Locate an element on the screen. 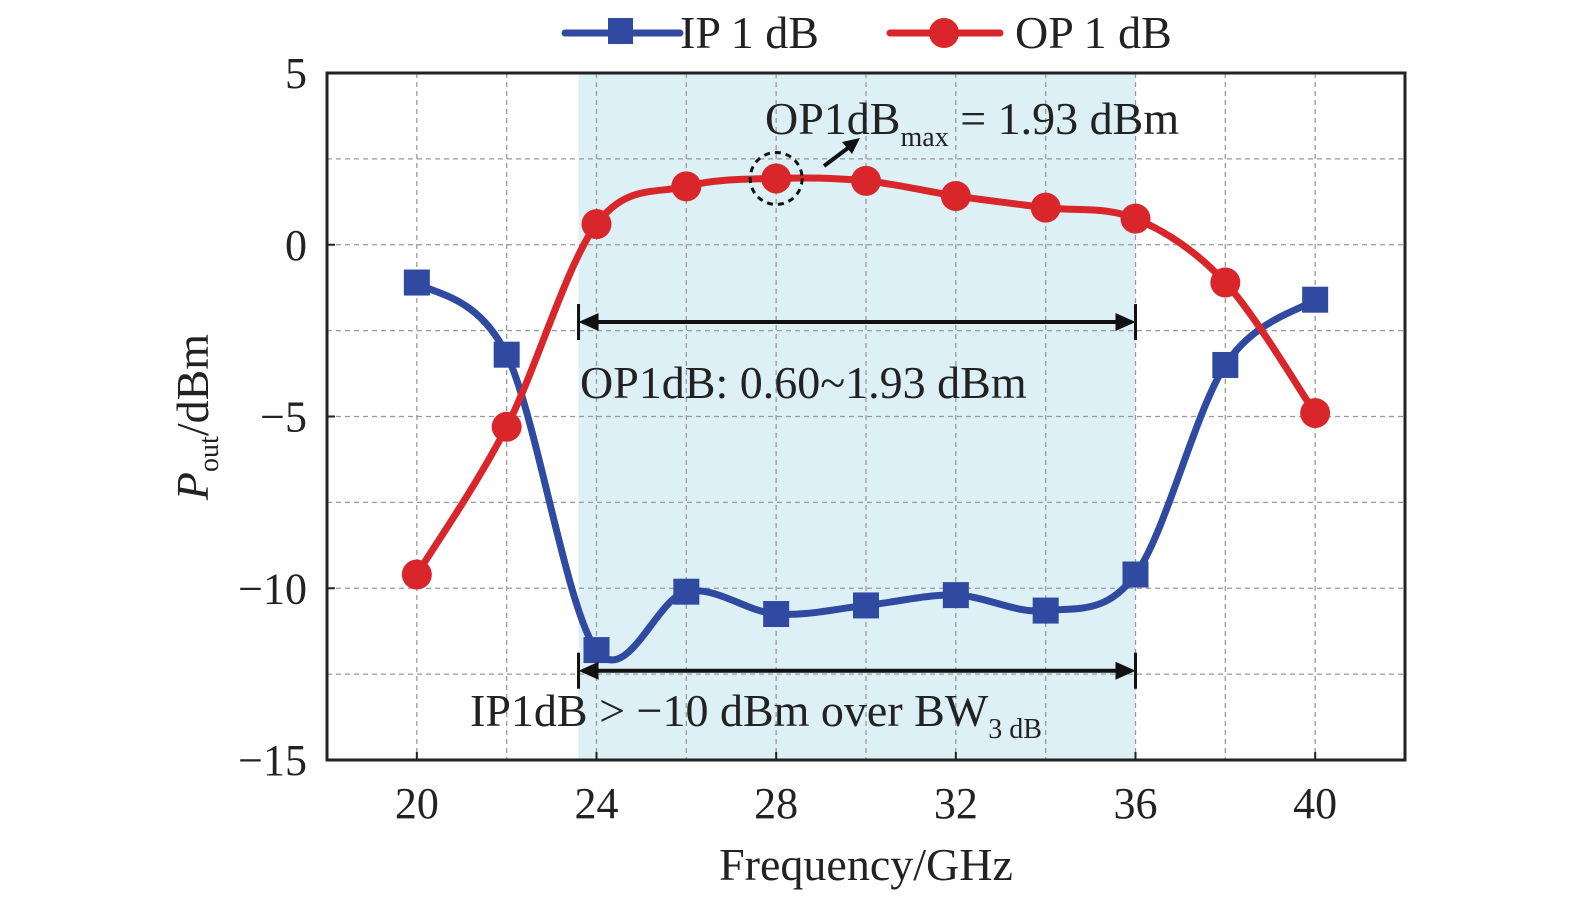 The image size is (1575, 901). y-axis-label: Pout/dBm is located at coordinates (196, 417).